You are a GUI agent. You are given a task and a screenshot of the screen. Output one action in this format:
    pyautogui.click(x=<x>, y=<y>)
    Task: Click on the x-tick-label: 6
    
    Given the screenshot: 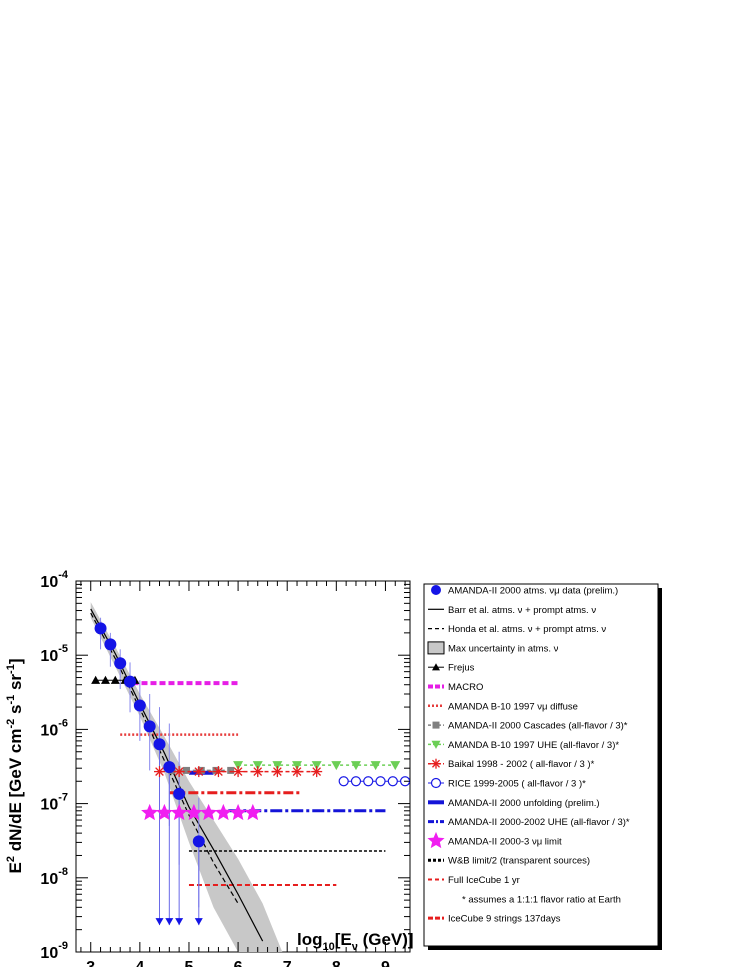 What is the action you would take?
    pyautogui.click(x=238, y=963)
    